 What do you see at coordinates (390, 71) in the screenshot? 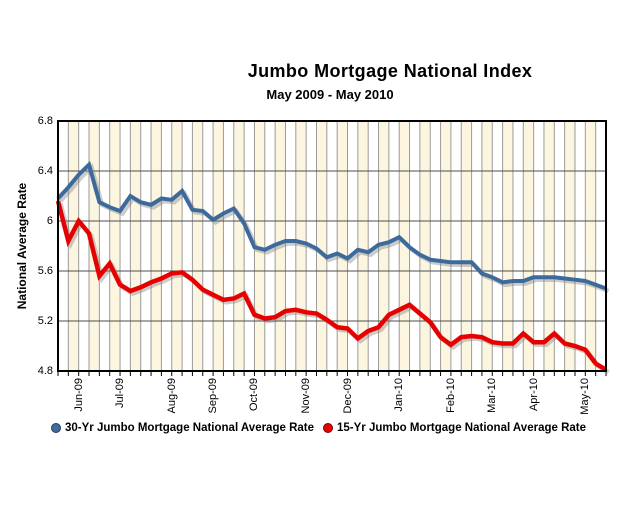
I see `chart-title: Jumbo Mortgage National Index` at bounding box center [390, 71].